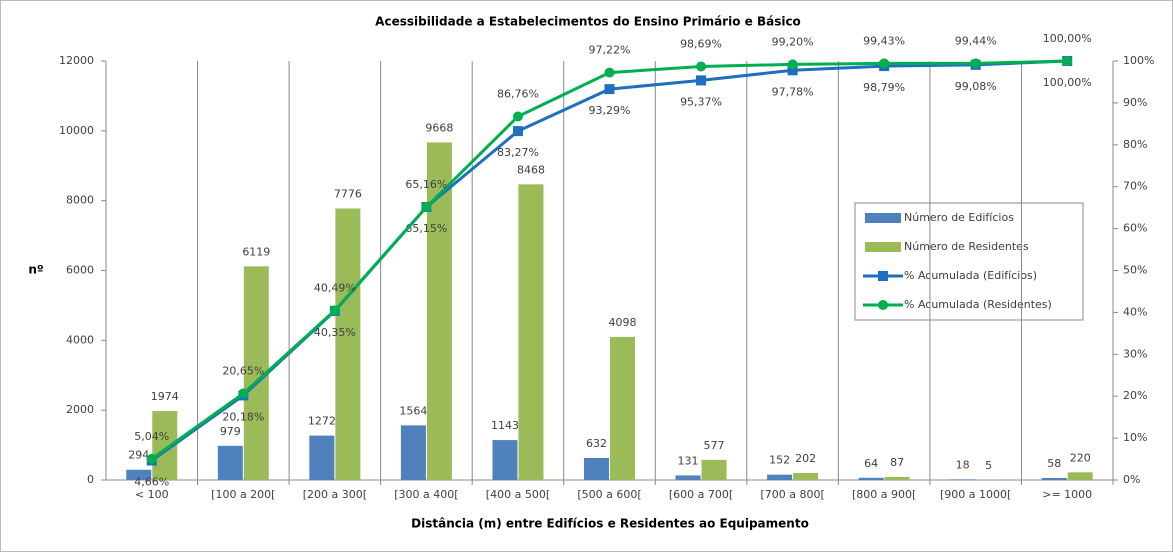 The height and width of the screenshot is (556, 1173). What do you see at coordinates (1067, 494) in the screenshot?
I see `x-tick-label: >= 1000` at bounding box center [1067, 494].